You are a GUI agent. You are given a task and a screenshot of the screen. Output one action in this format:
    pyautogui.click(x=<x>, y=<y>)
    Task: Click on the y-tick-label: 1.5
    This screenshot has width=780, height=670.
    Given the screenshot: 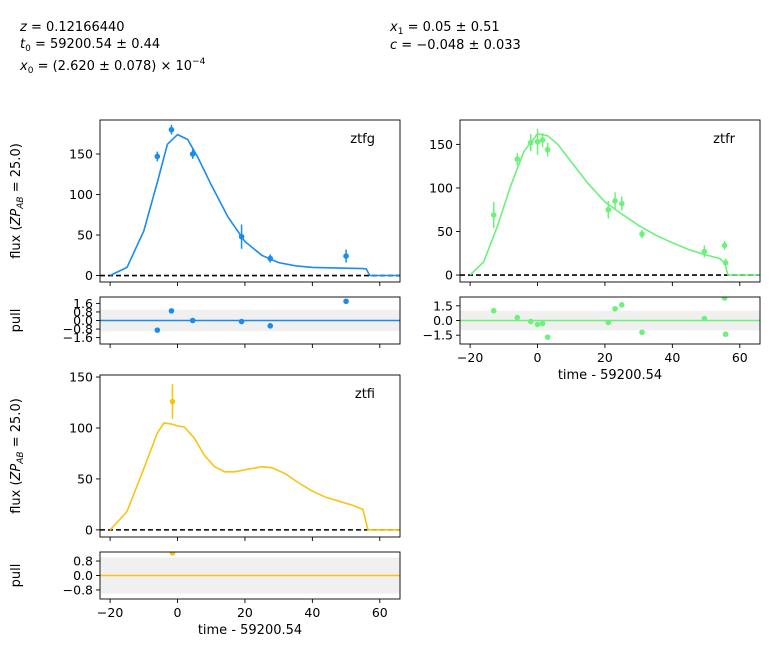 What is the action you would take?
    pyautogui.click(x=443, y=305)
    